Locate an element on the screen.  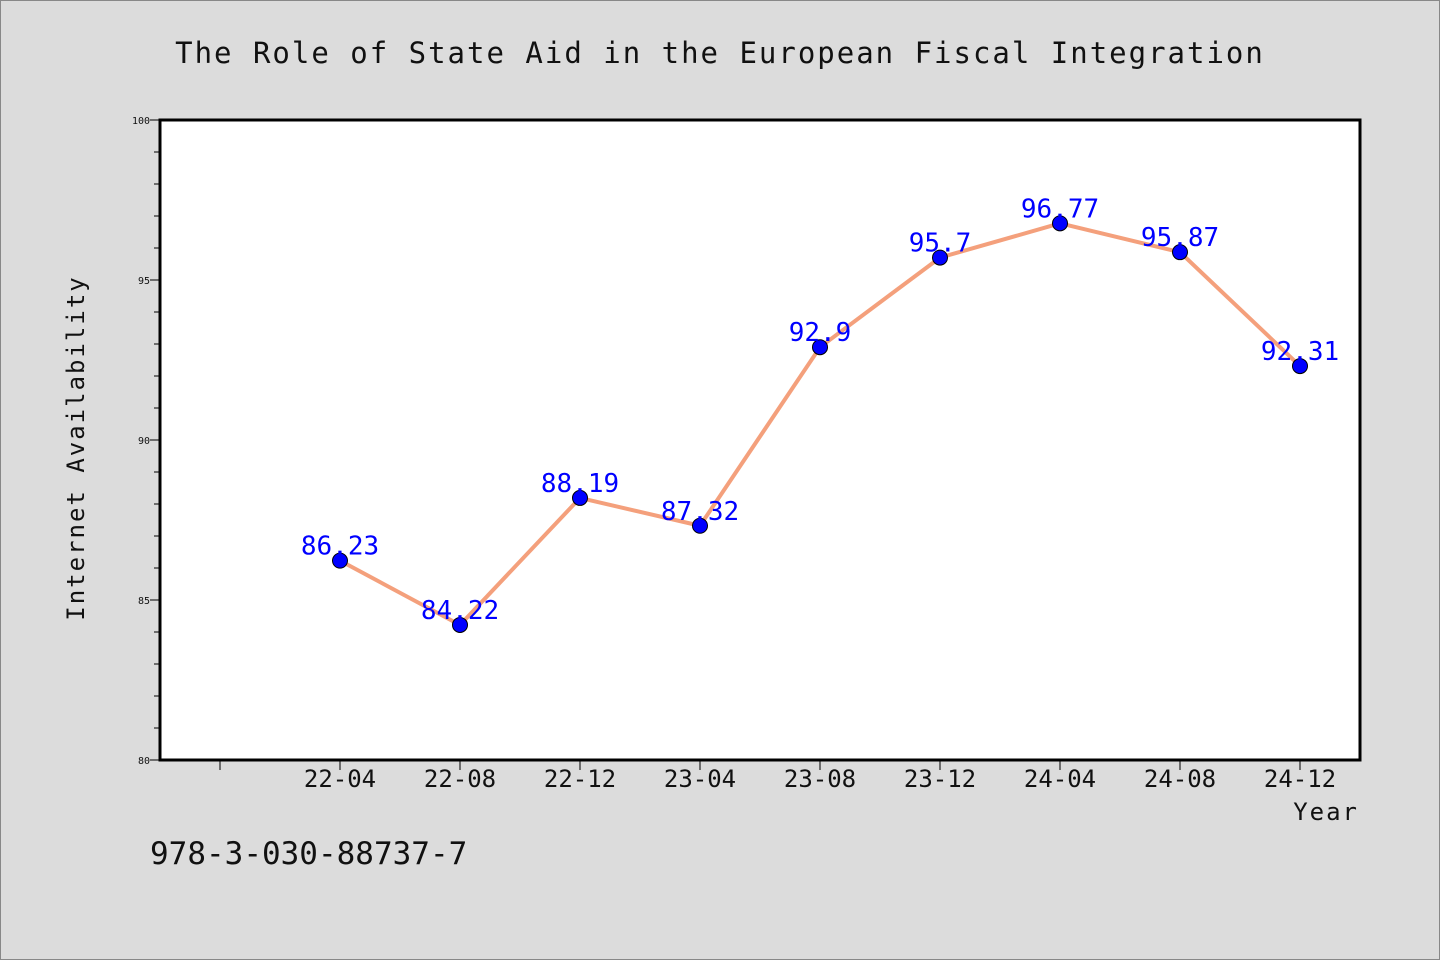
data-label: 88.19 is located at coordinates (580, 484).